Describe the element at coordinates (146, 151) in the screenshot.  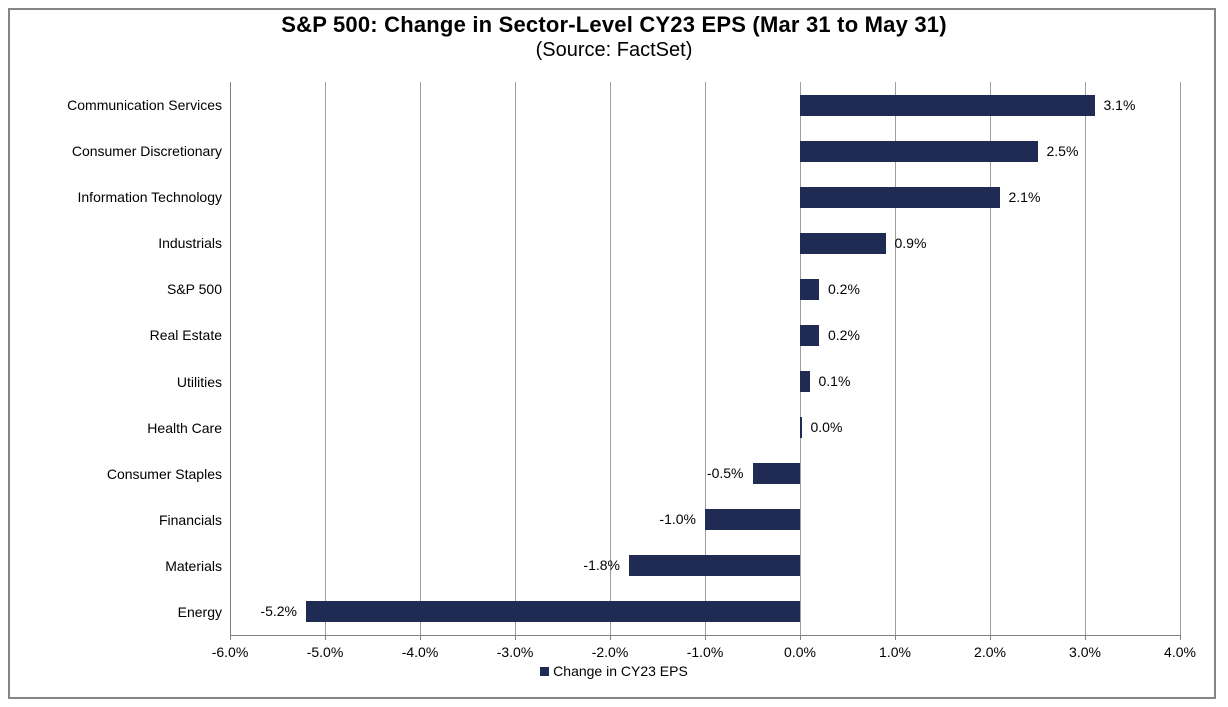
I see `category-label: Consumer Discretionary` at that location.